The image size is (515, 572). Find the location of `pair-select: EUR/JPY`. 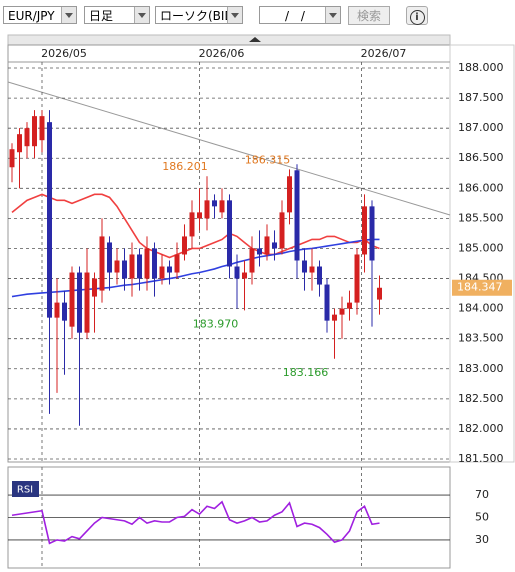

pair-select: EUR/JPY is located at coordinates (40, 15).